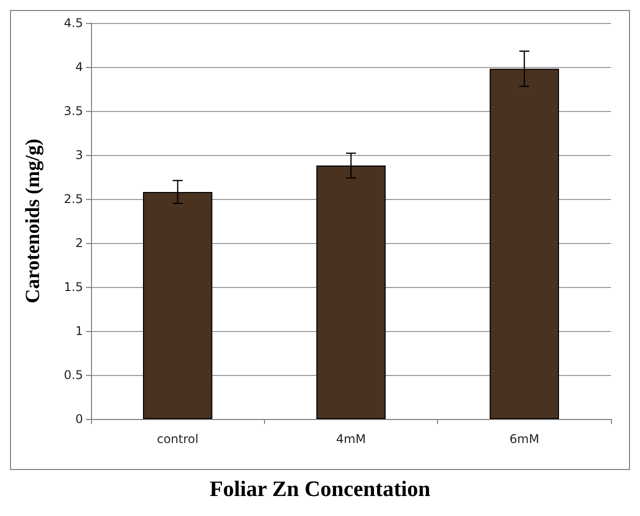 The width and height of the screenshot is (640, 516). Describe the element at coordinates (320, 489) in the screenshot. I see `x-axis-title: Foliar Zn Concentation` at that location.